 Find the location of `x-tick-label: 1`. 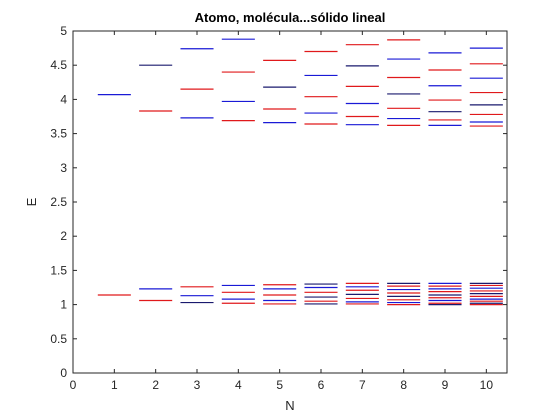

x-tick-label: 1 is located at coordinates (114, 385).